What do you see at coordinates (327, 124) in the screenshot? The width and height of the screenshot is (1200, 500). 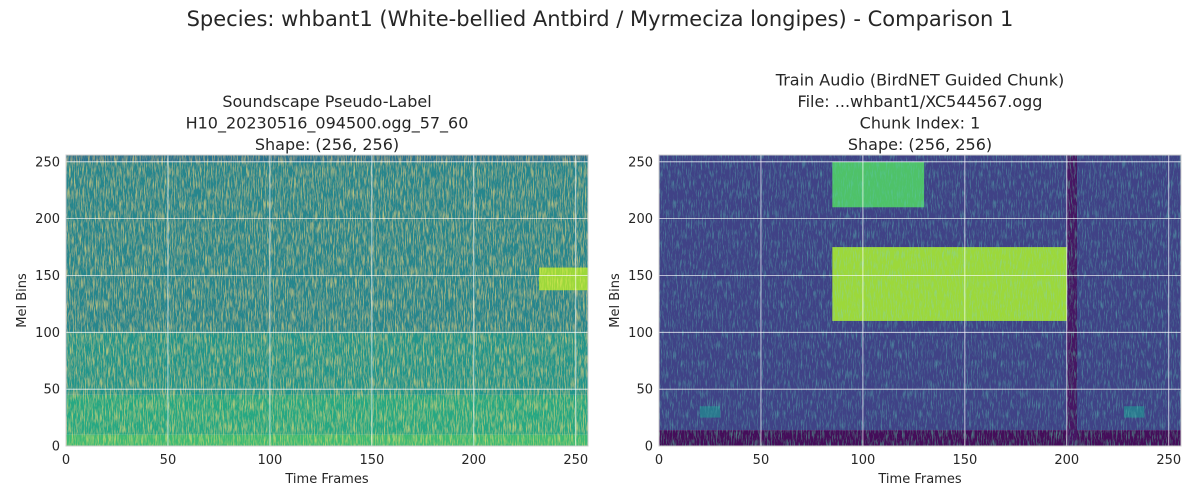 I see `panel-title-line: H10_20230516_094500.ogg_57_60` at bounding box center [327, 124].